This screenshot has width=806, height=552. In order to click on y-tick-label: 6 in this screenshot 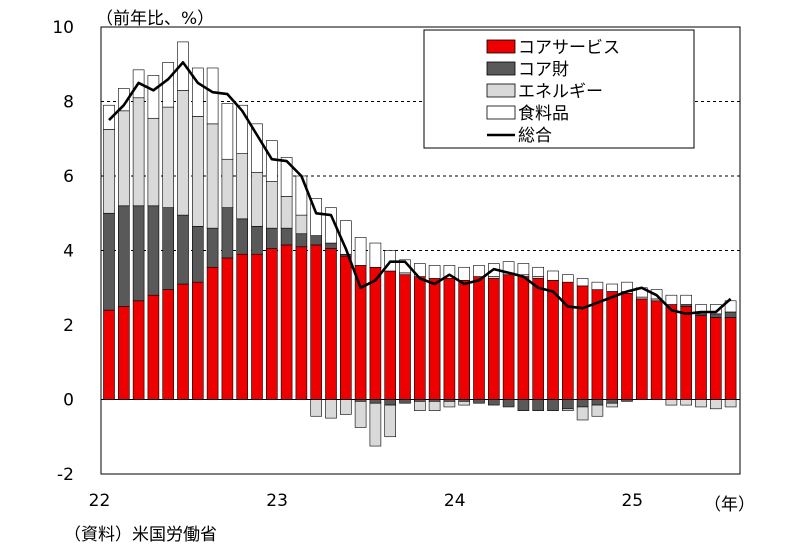, I will do `click(68, 177)`.